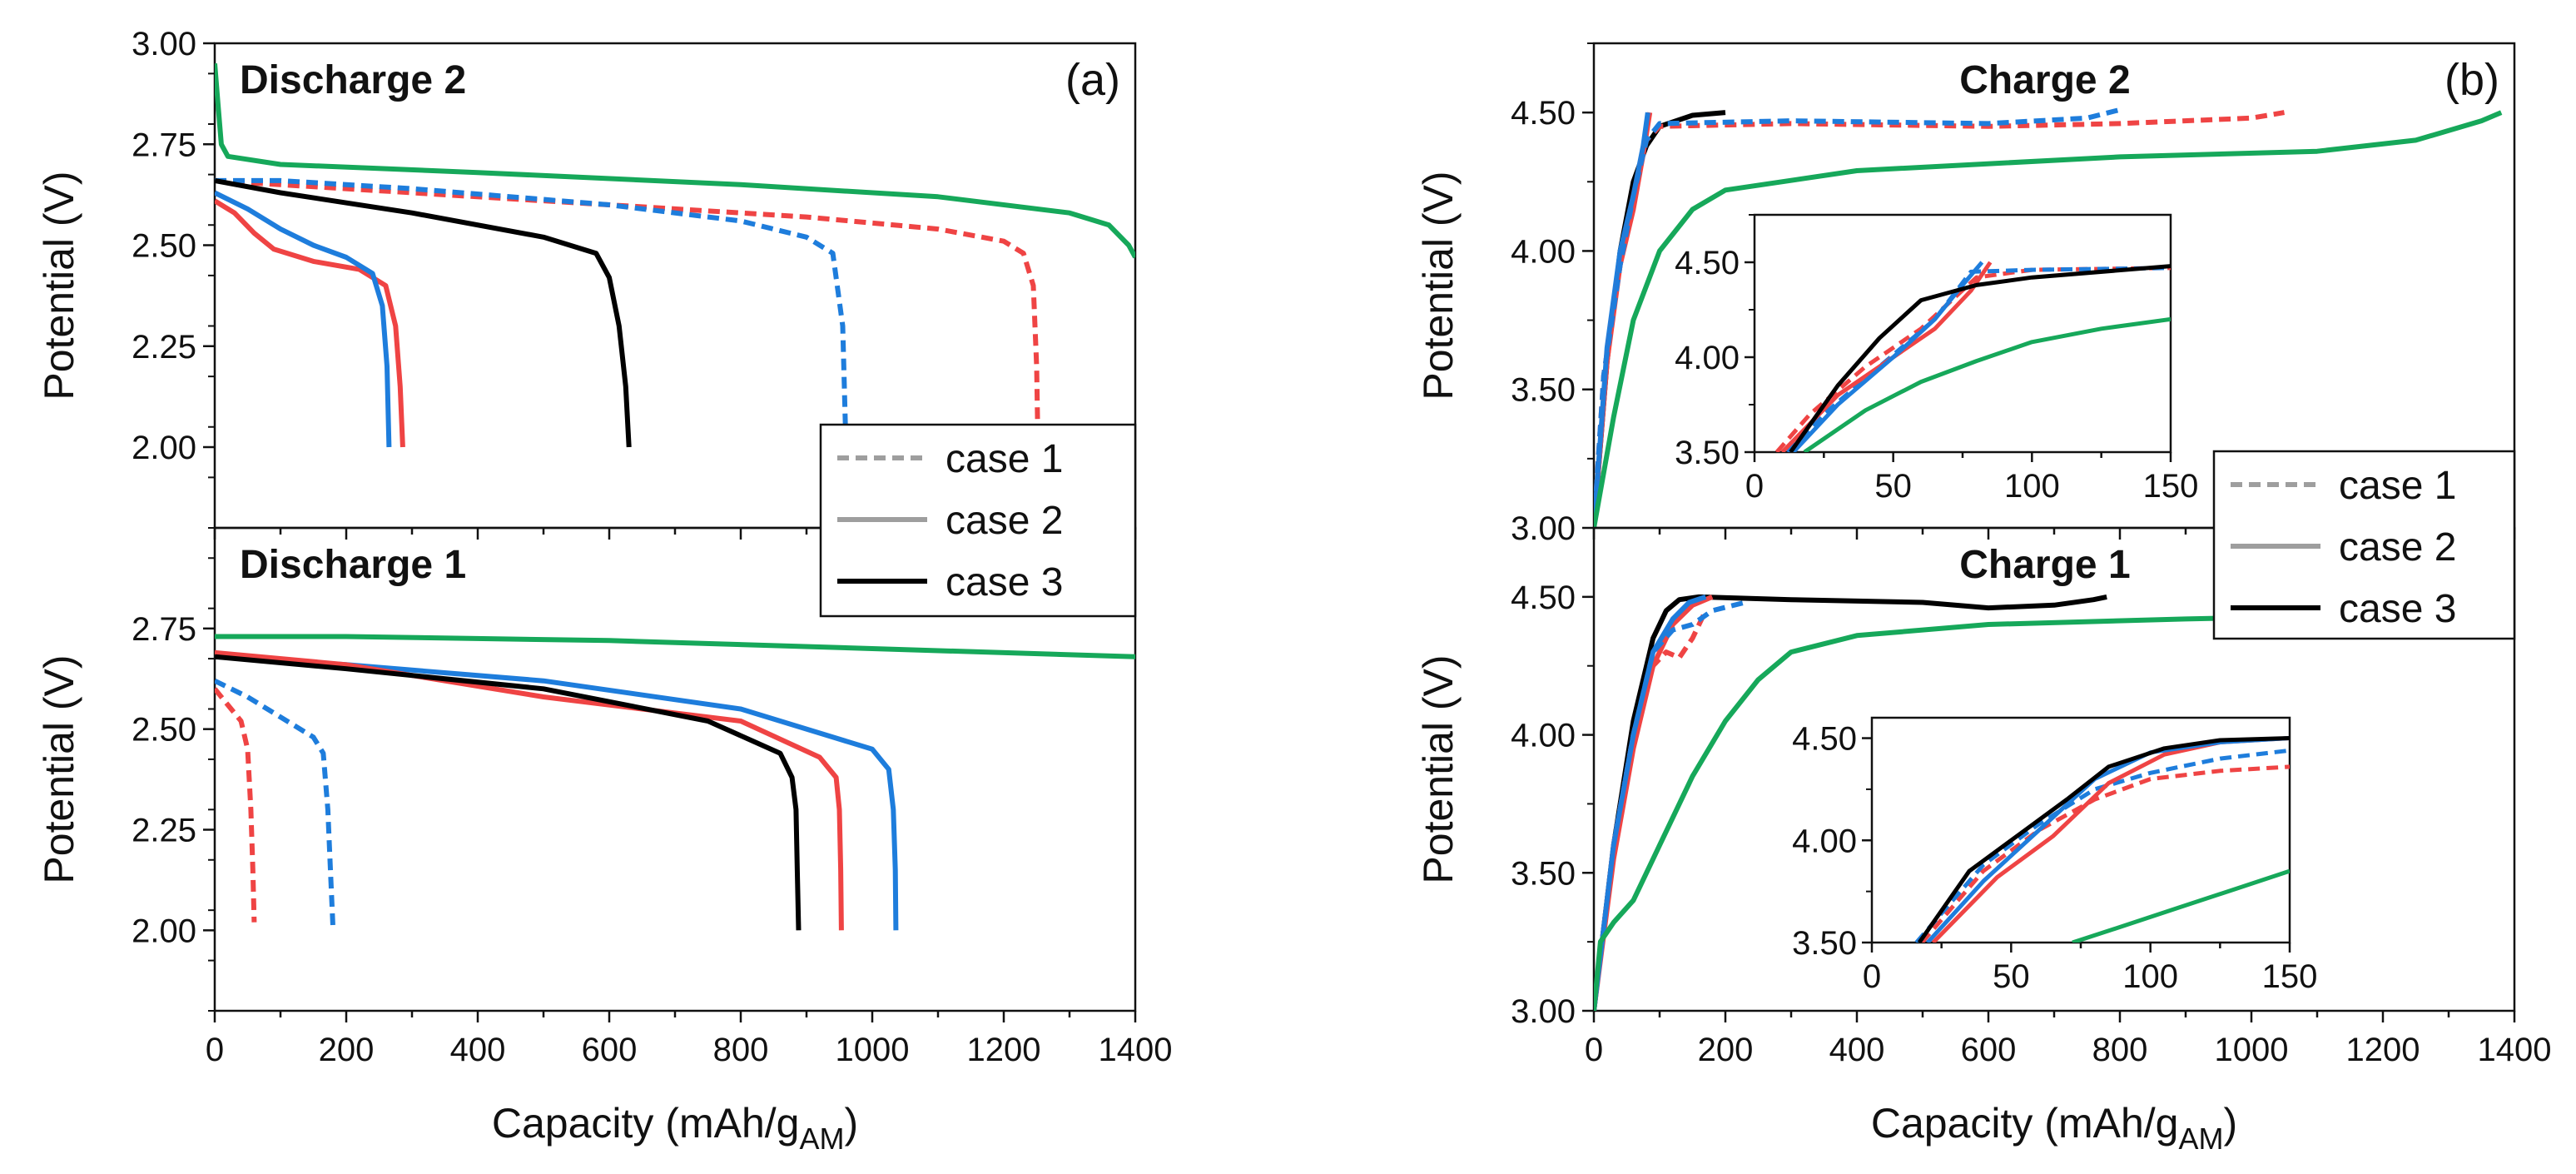 Image resolution: width=2576 pixels, height=1174 pixels. Describe the element at coordinates (353, 80) in the screenshot. I see `panel-title: Discharge 2` at that location.